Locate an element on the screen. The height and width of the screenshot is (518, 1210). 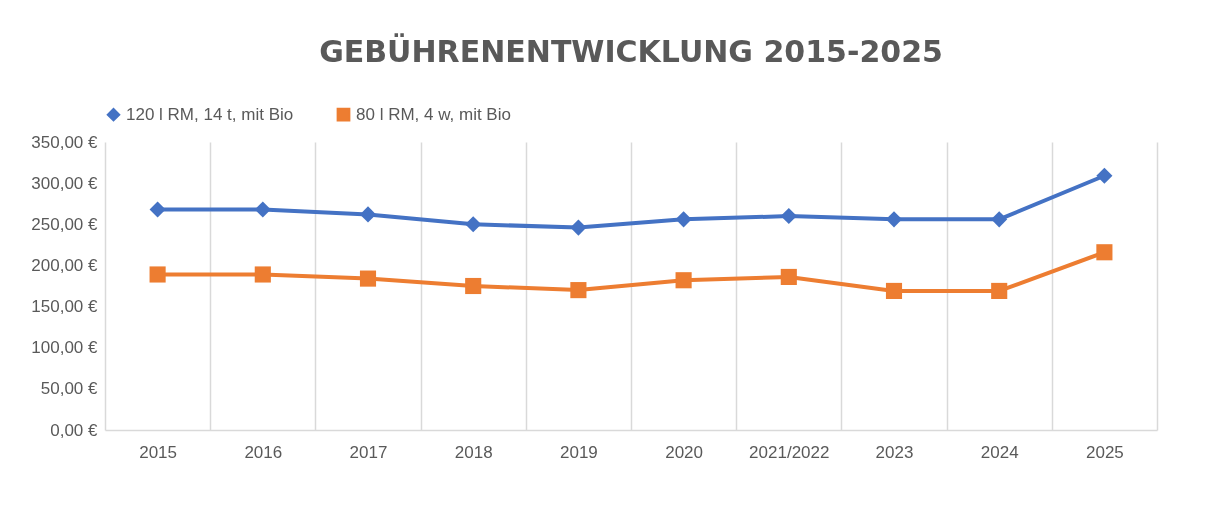
y-tick-label: 100,00 € is located at coordinates (65, 348).